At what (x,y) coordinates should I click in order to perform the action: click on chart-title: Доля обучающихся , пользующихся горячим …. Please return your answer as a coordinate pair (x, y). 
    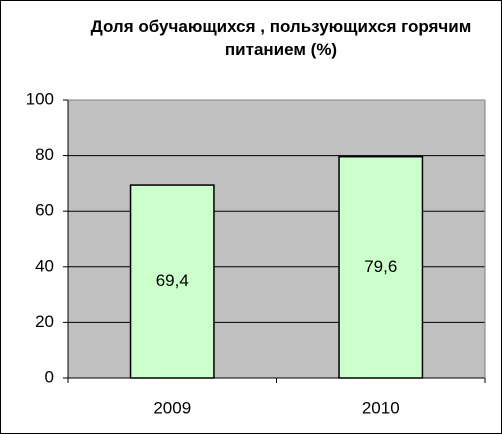
    Looking at the image, I should click on (281, 38).